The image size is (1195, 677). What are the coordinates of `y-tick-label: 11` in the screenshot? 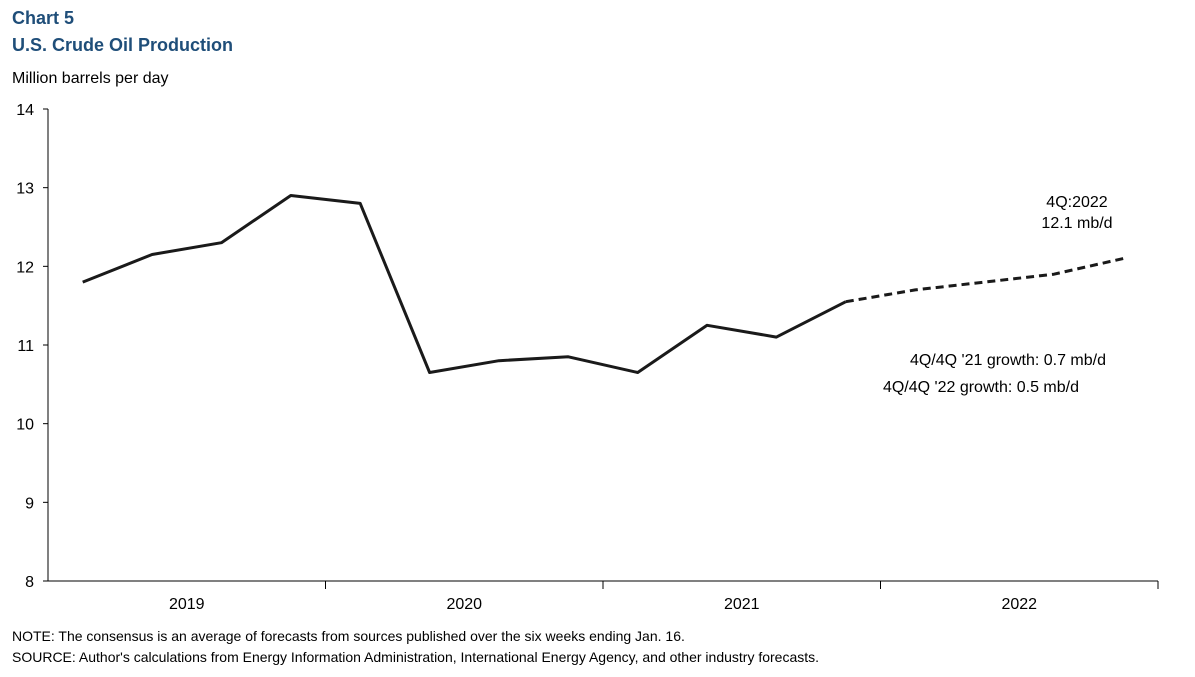 It's located at (25, 346).